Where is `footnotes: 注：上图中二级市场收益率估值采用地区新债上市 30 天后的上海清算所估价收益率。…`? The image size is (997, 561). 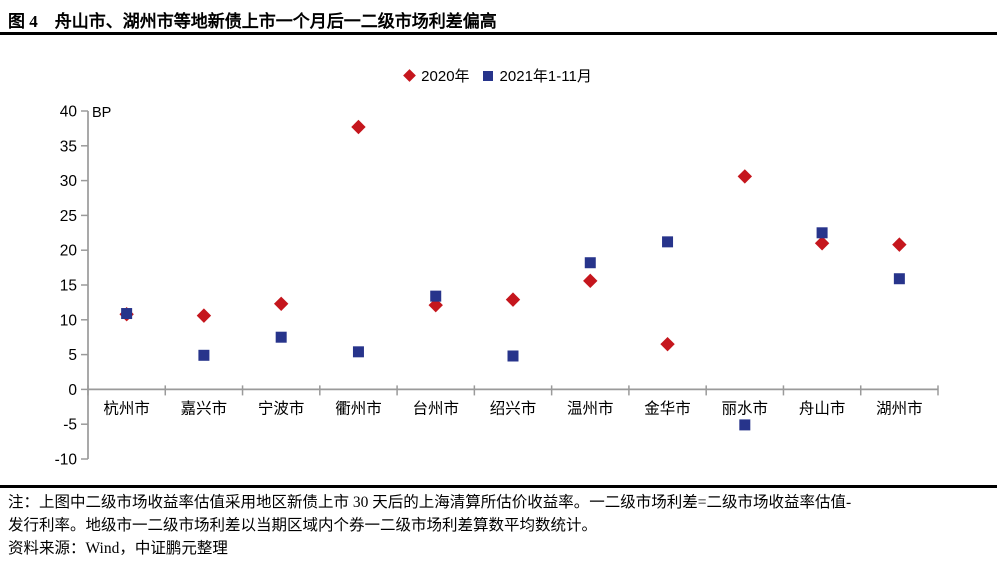
footnotes: 注：上图中二级市场收益率估值采用地区新债上市 30 天后的上海清算所估价收益率。… is located at coordinates (498, 524).